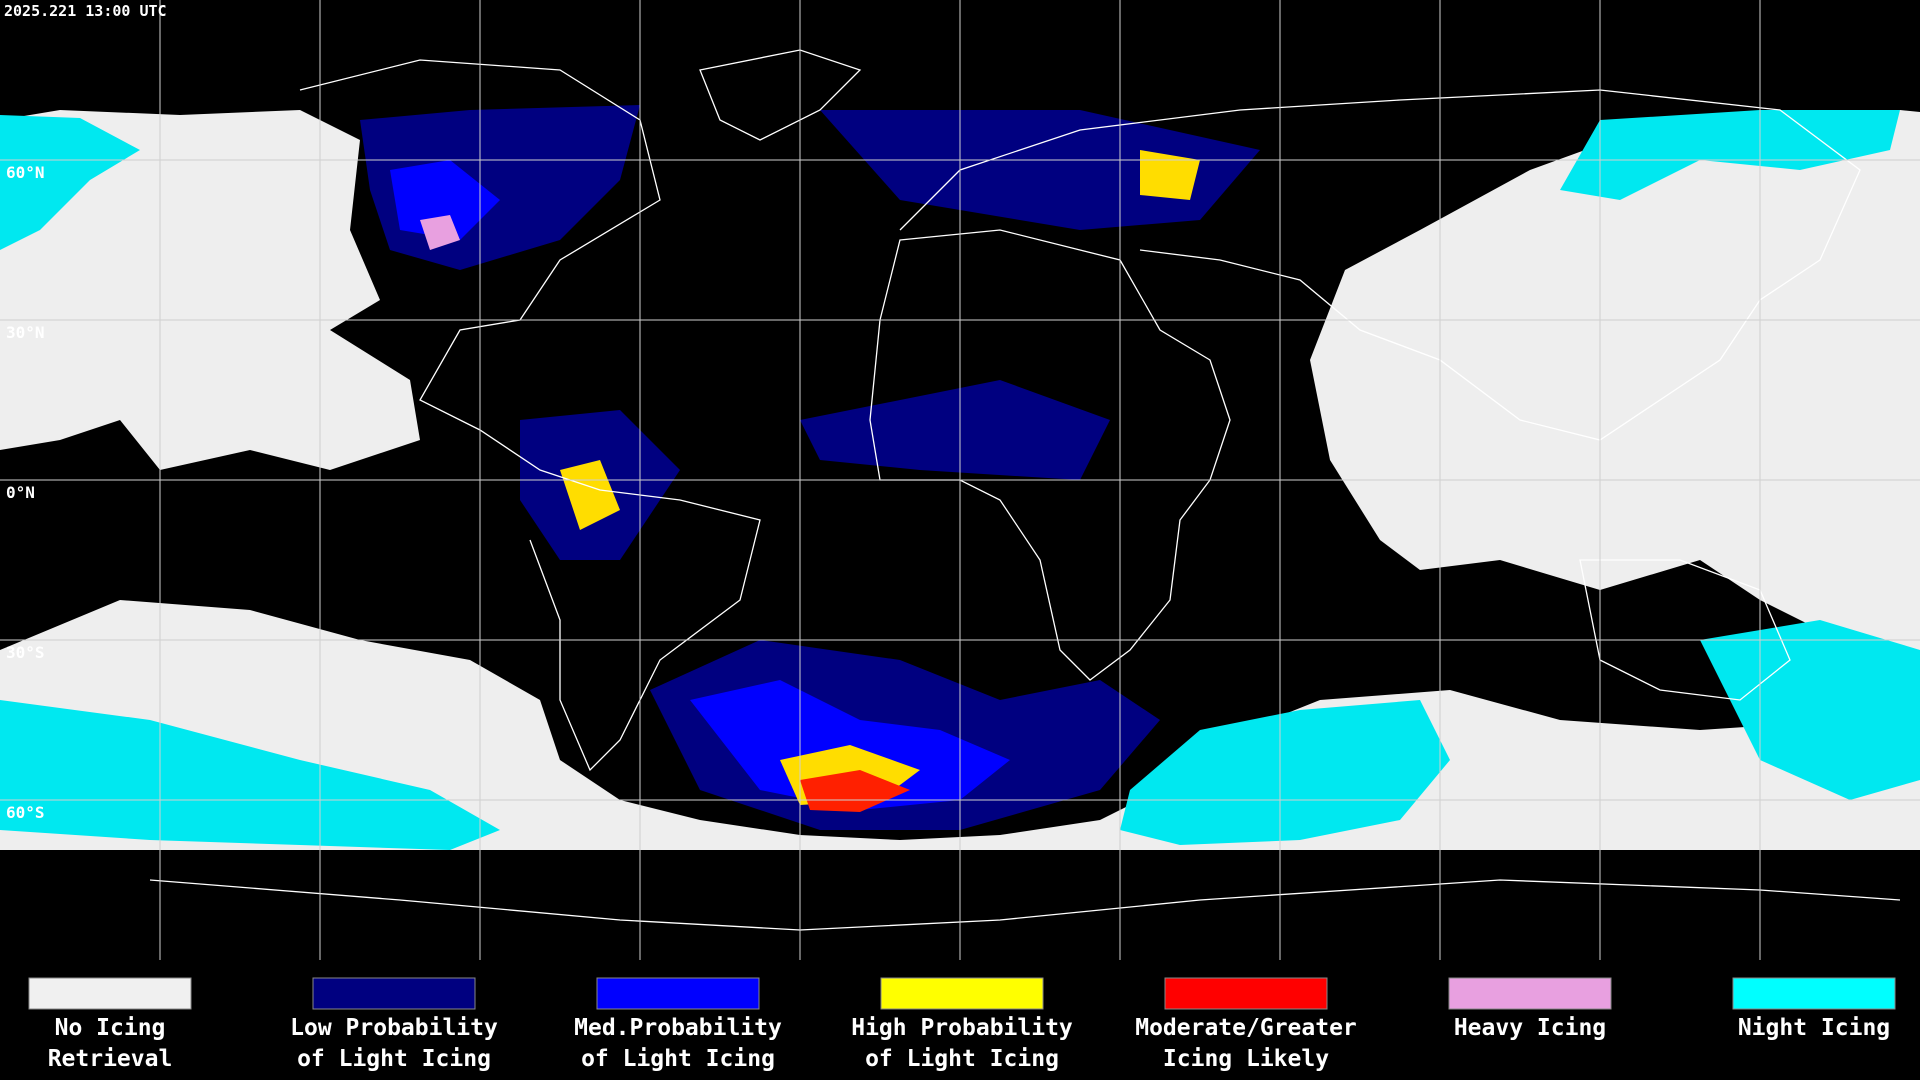  Describe the element at coordinates (678, 1028) in the screenshot. I see `legend-label: Med.Probability` at that location.